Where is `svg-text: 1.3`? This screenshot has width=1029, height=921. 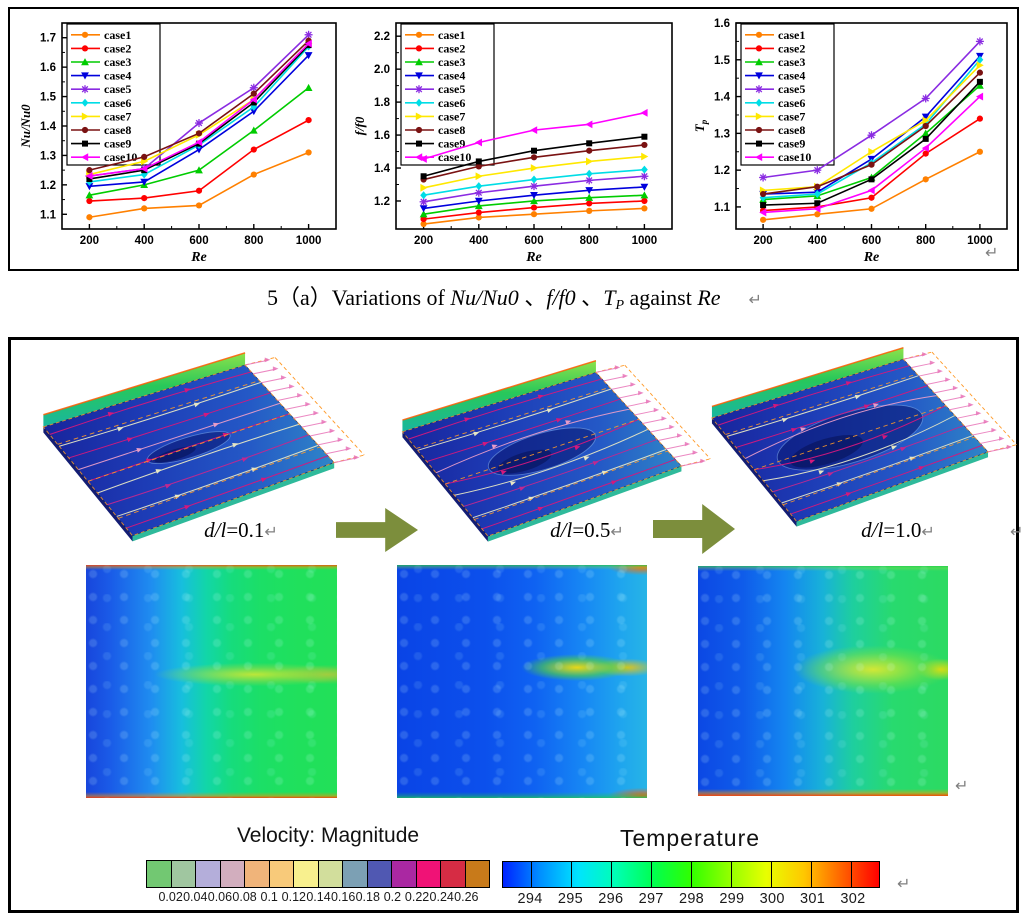
svg-text: 1.3 is located at coordinates (722, 134).